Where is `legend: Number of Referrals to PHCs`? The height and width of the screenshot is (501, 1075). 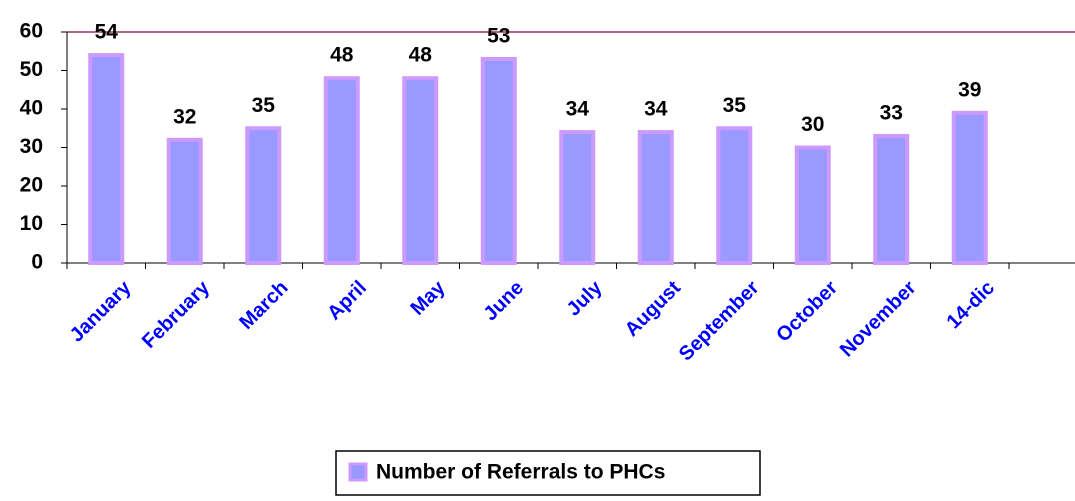
legend: Number of Referrals to PHCs is located at coordinates (548, 473).